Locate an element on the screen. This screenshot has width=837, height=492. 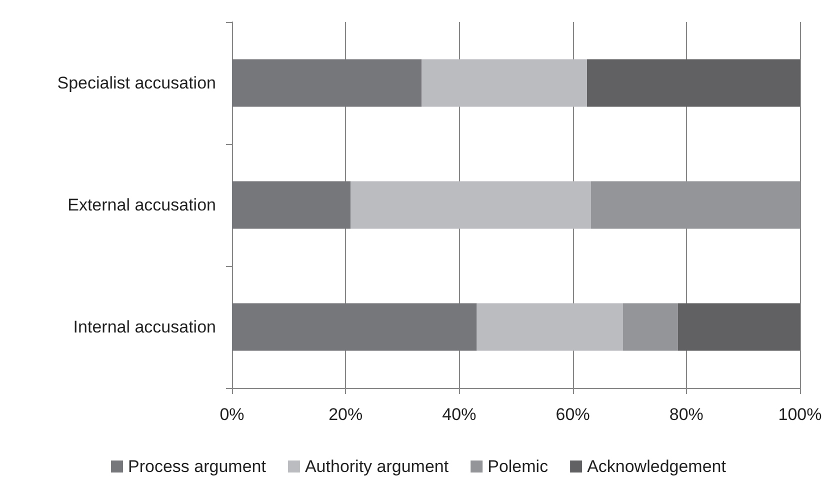
x-tick-label: 20% is located at coordinates (345, 414).